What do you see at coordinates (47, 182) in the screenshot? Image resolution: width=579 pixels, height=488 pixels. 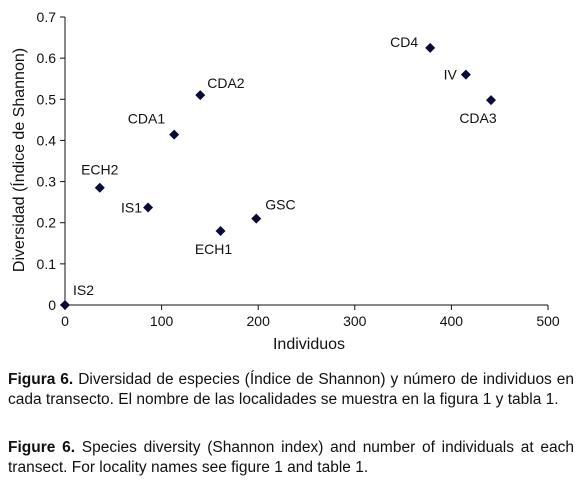 I see `y-tick-label: 0.3` at bounding box center [47, 182].